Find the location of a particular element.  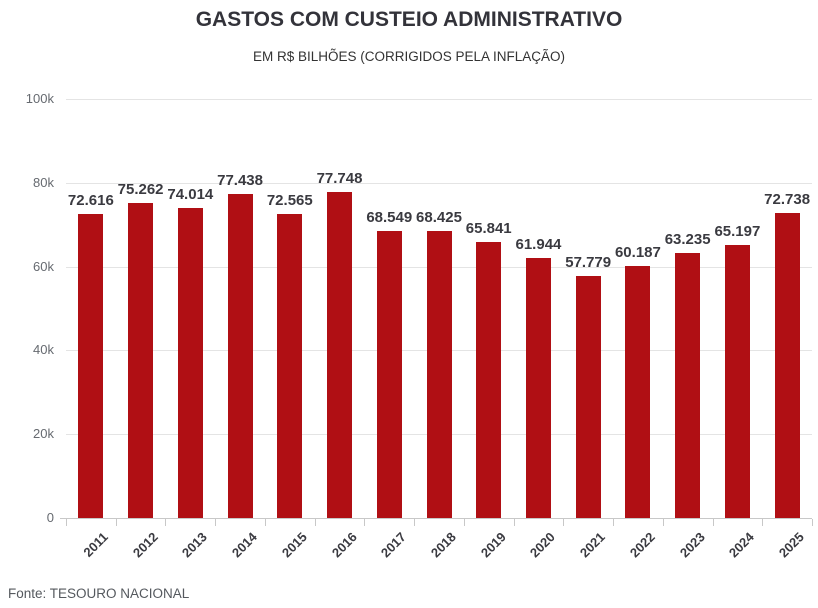

bar-value-label: 57.779 is located at coordinates (588, 262).